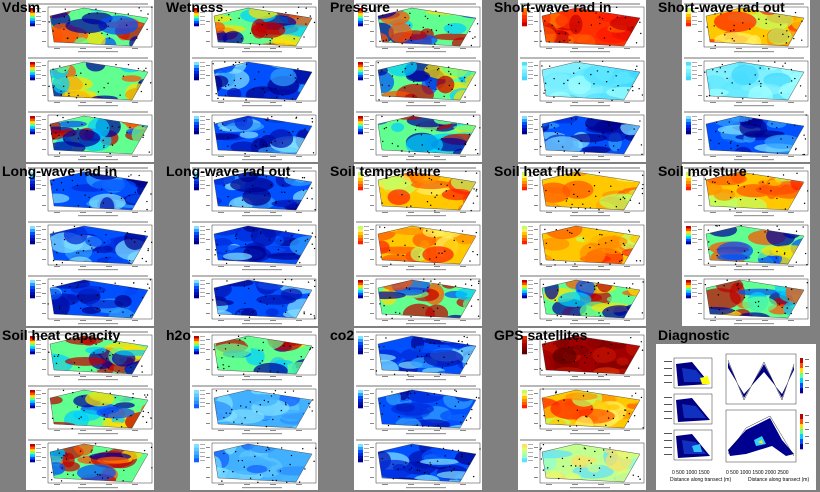 The height and width of the screenshot is (492, 820). I want to click on panel-title: GPS satellites, so click(541, 335).